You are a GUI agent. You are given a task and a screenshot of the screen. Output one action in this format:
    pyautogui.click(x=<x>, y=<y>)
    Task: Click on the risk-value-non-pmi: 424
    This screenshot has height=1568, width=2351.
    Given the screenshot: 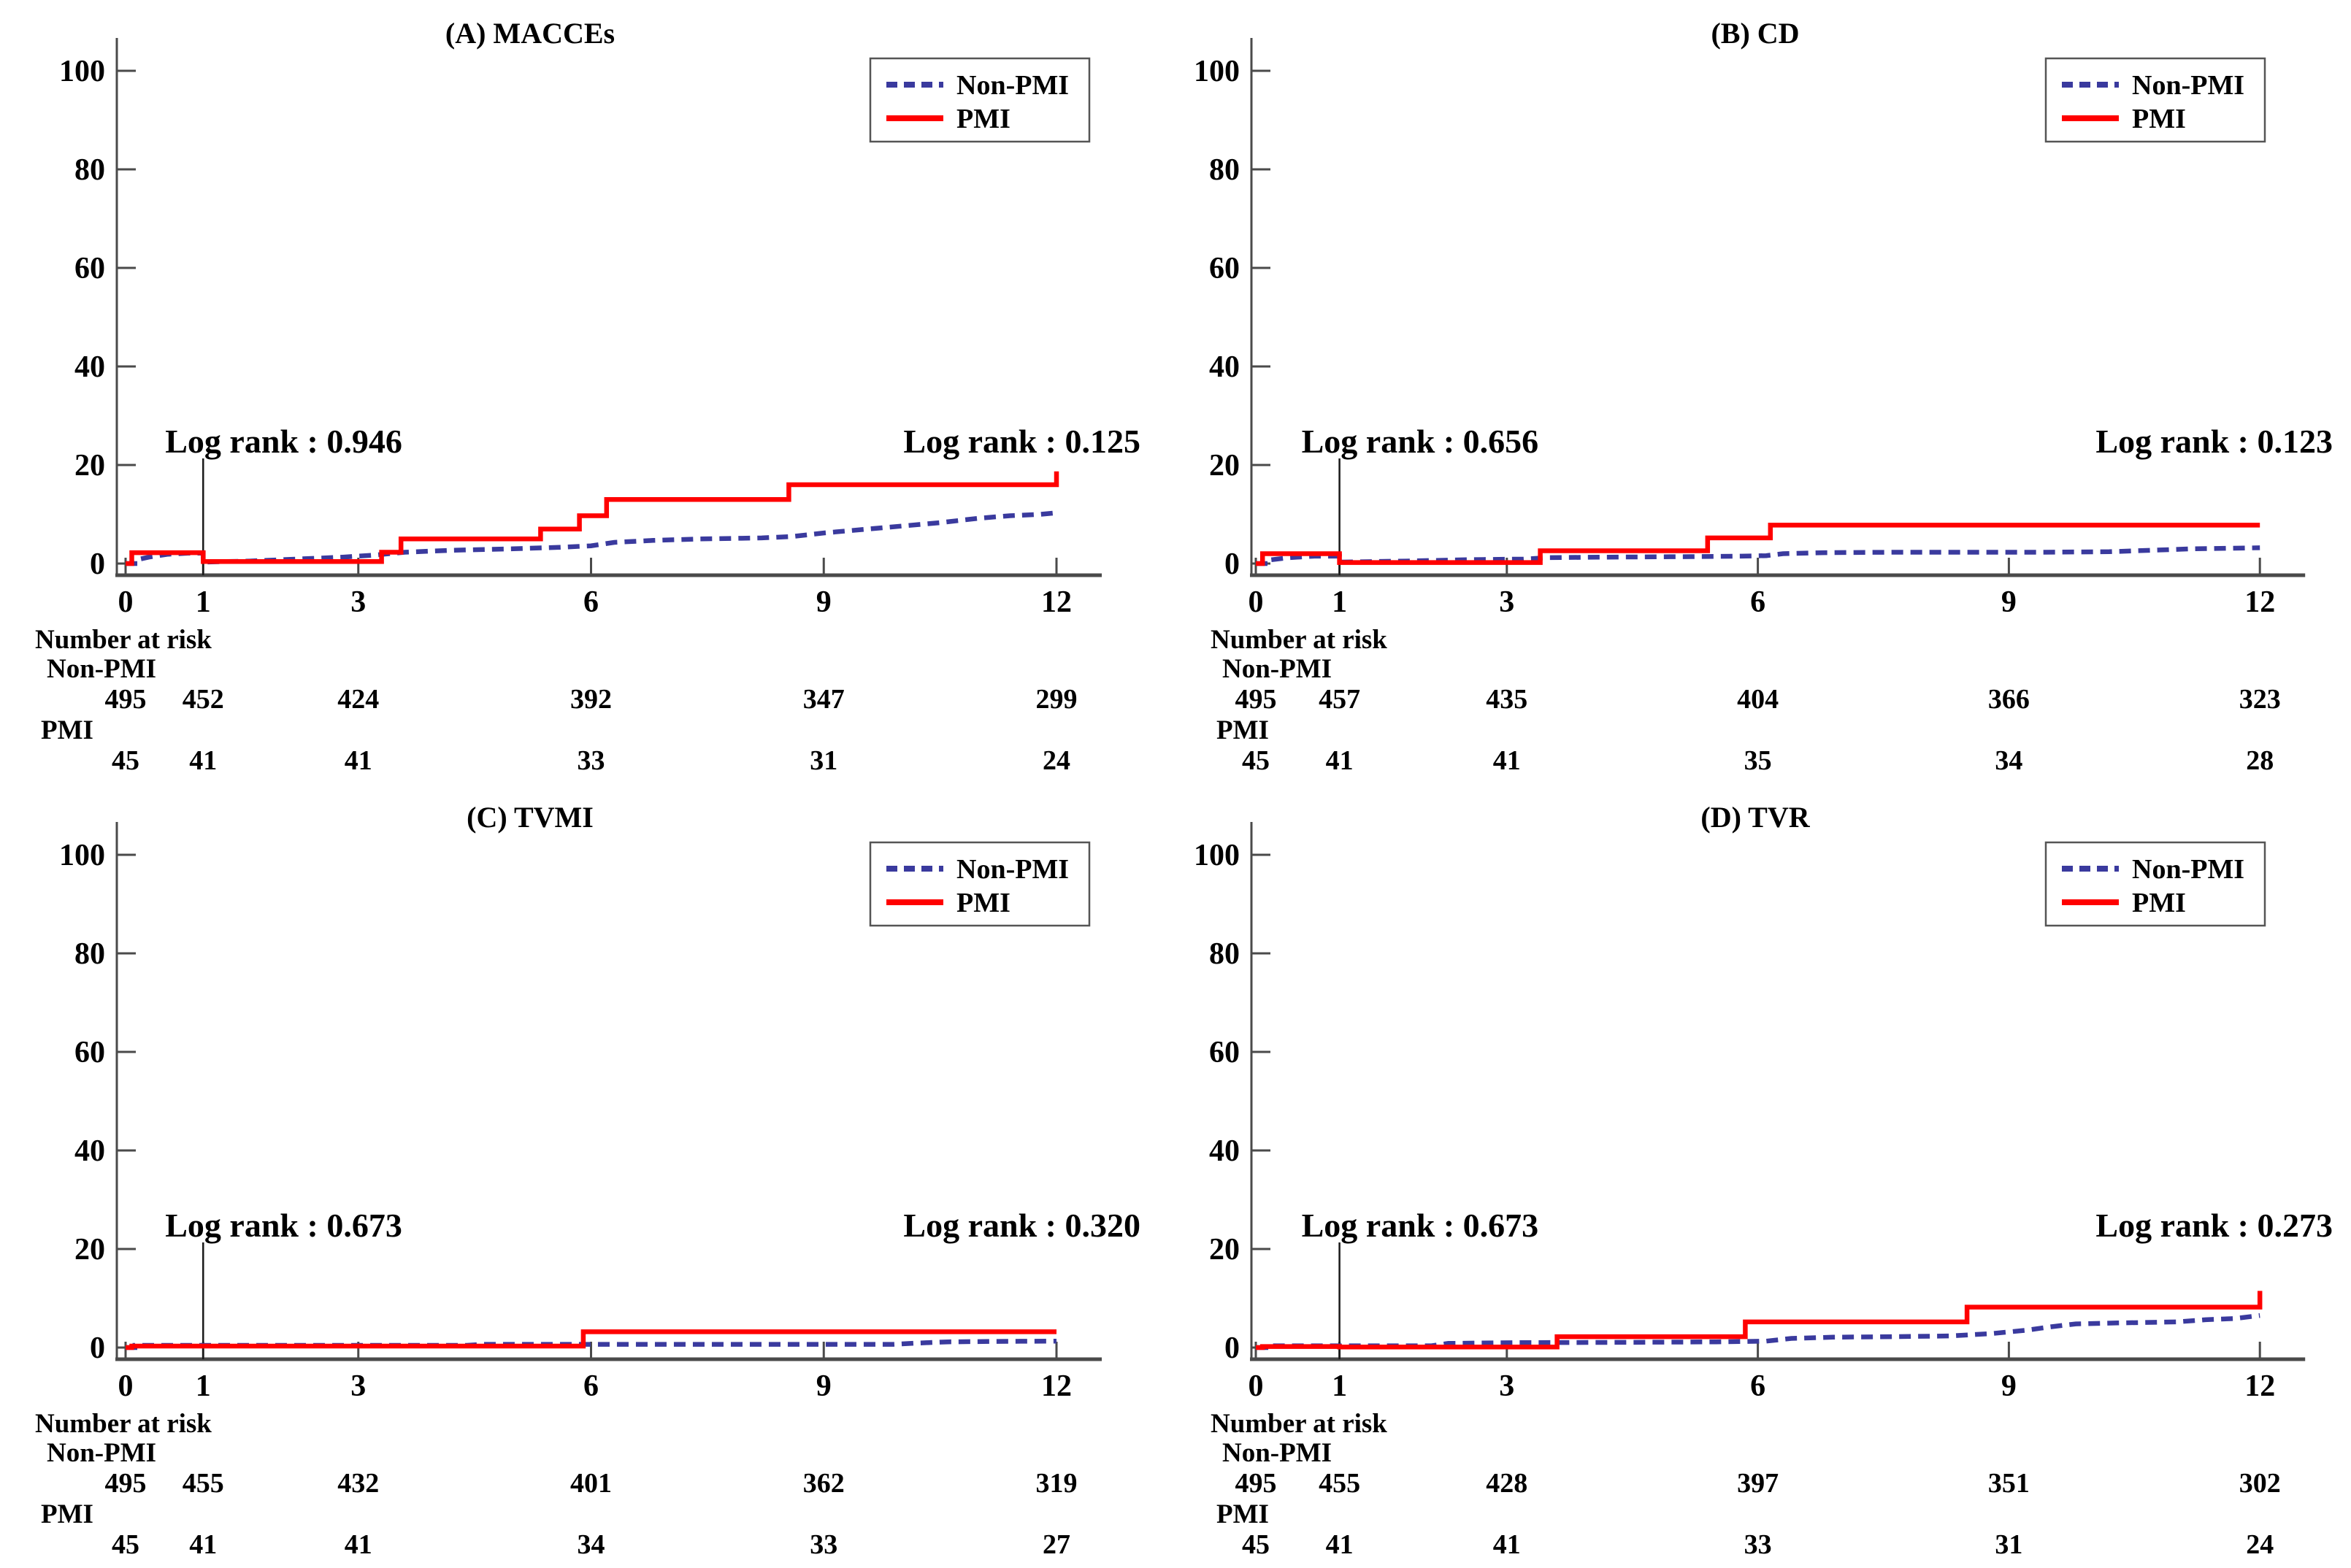 What is the action you would take?
    pyautogui.click(x=358, y=699)
    